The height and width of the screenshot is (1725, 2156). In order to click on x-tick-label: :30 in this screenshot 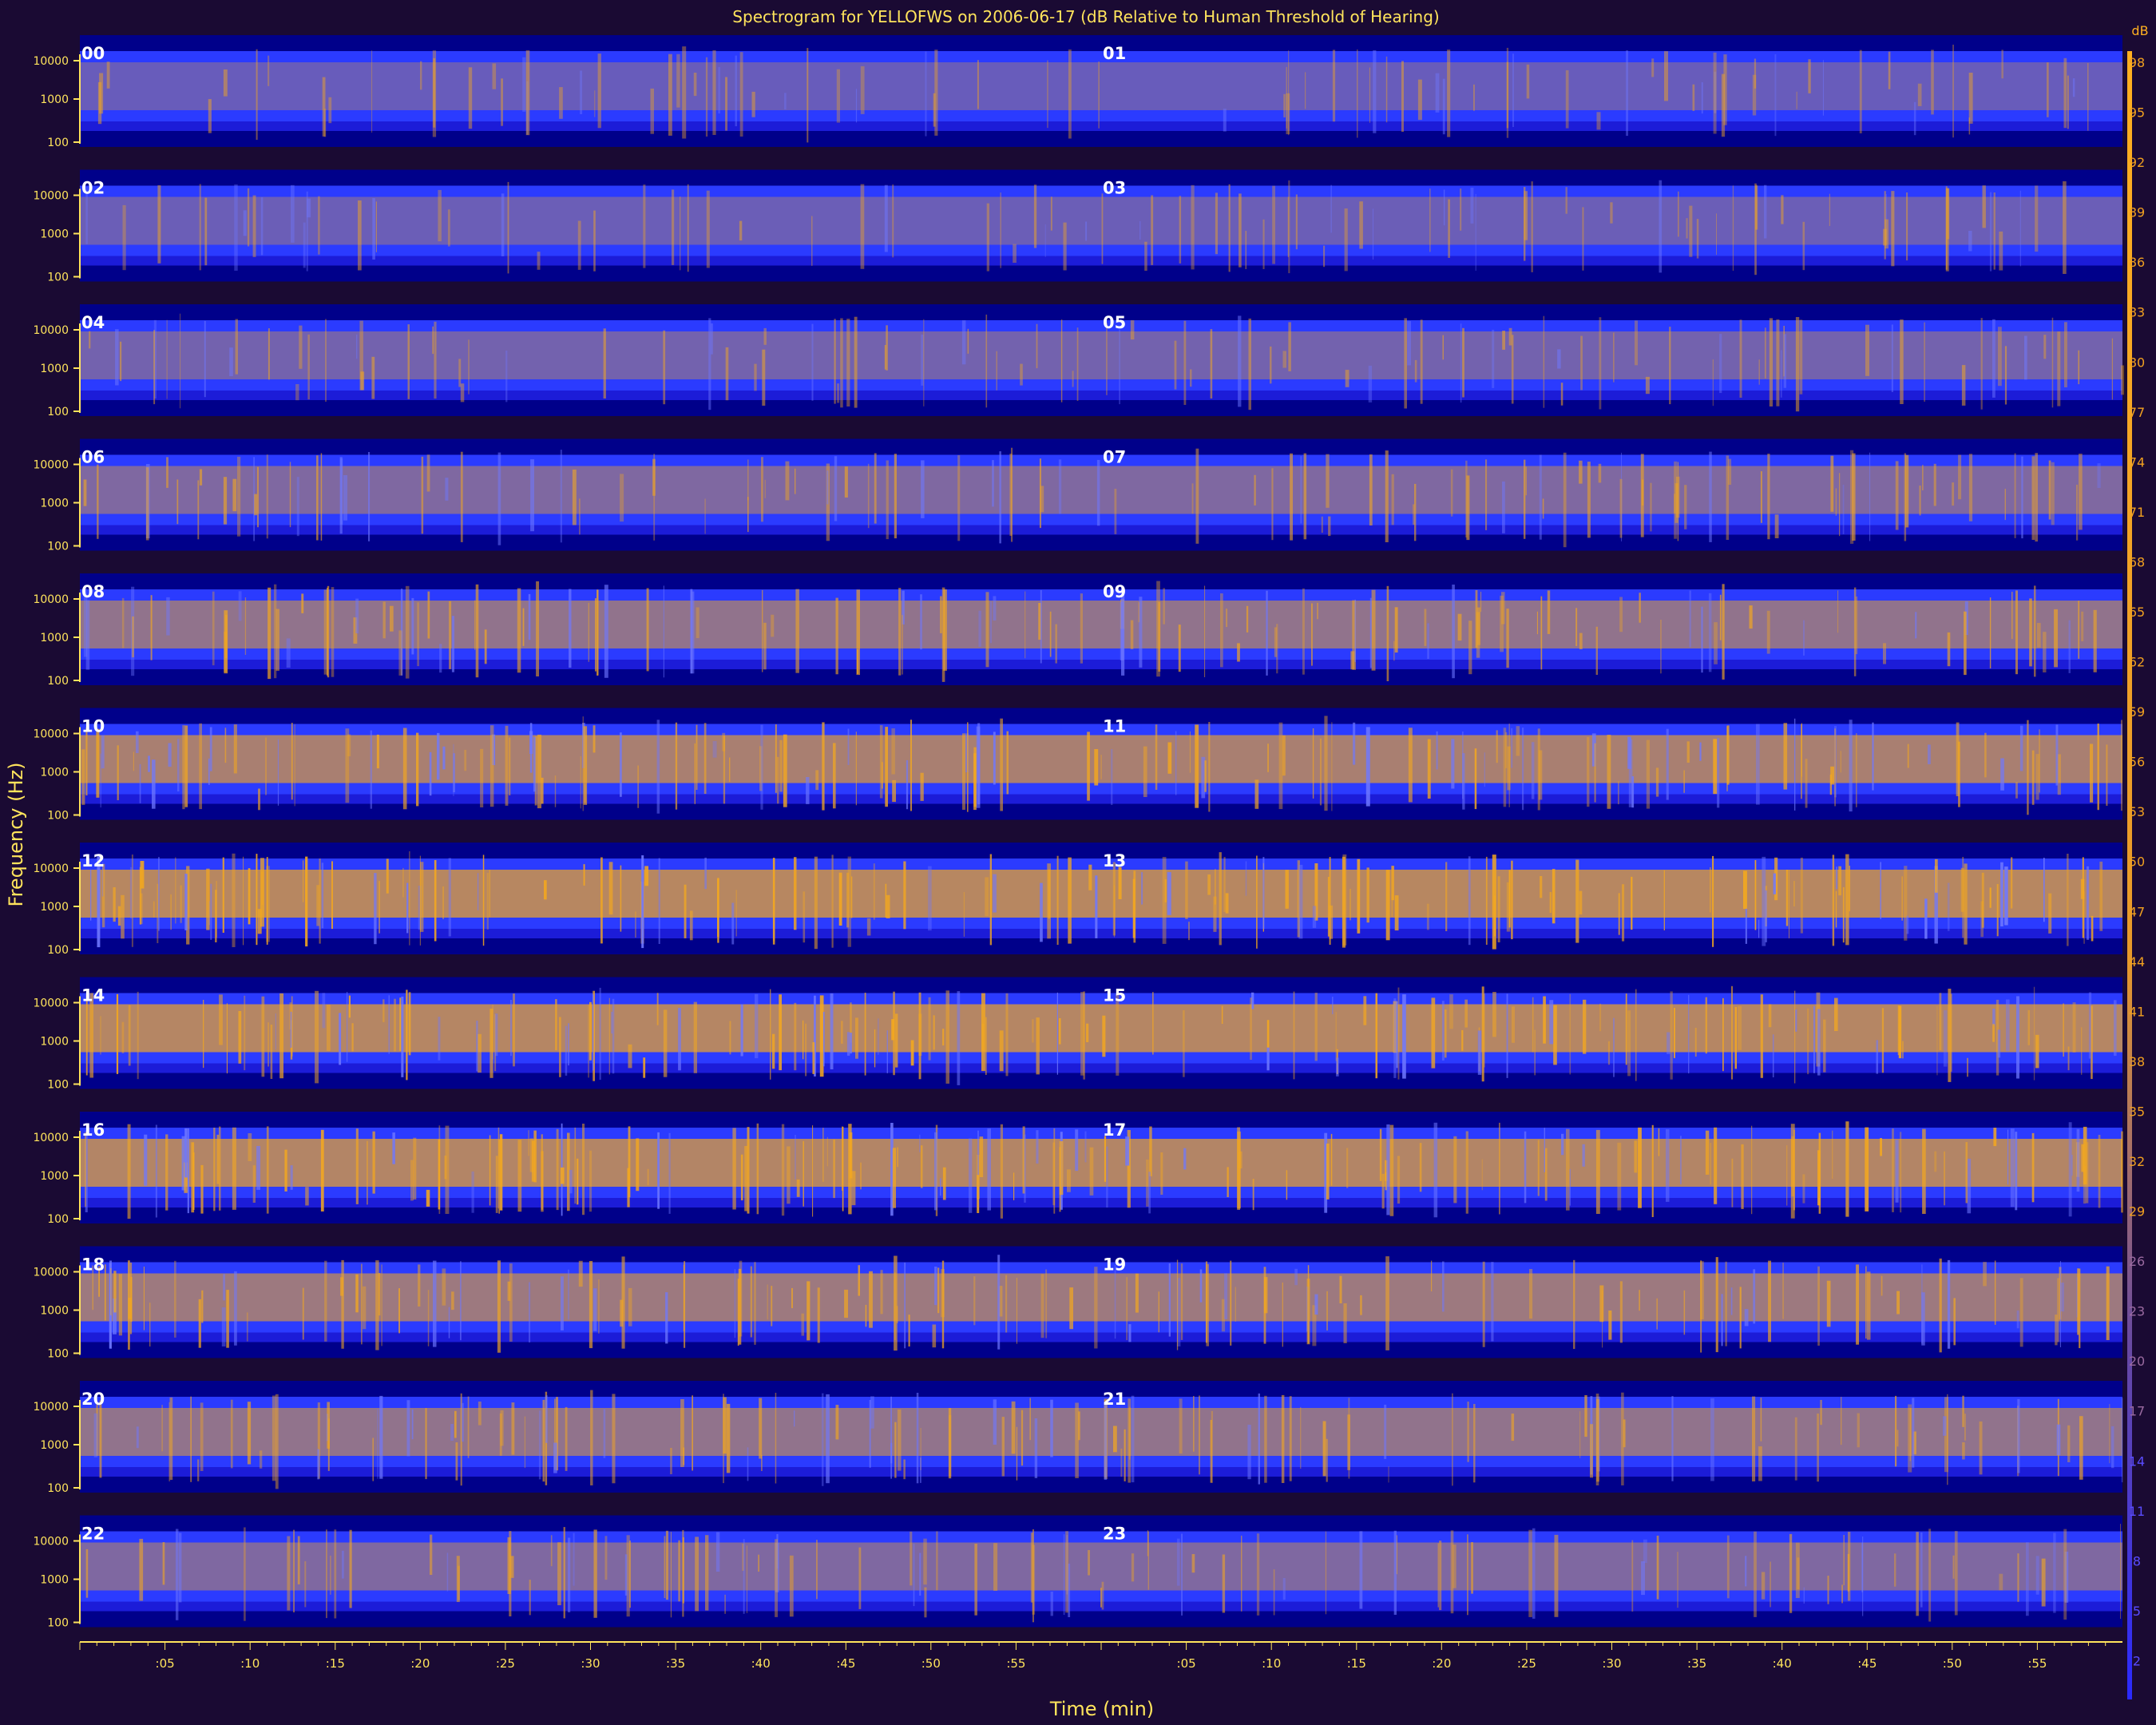, I will do `click(1611, 1664)`.